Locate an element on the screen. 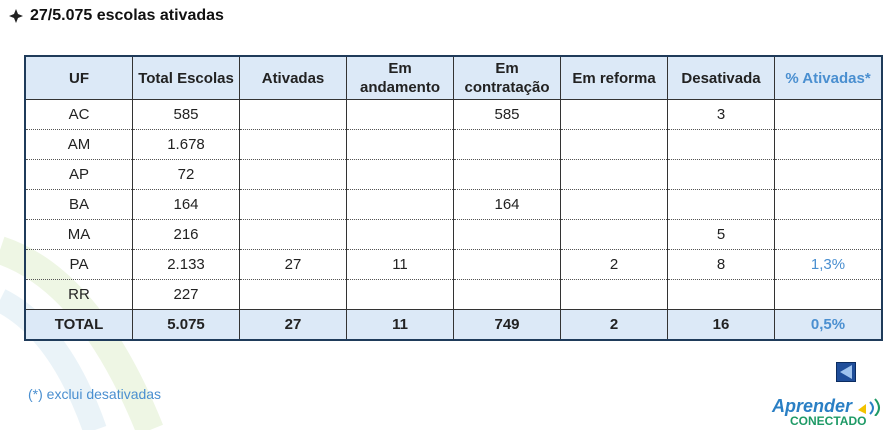 The width and height of the screenshot is (890, 430). table-row: PA 2.133 27 11 2 8 1,3% is located at coordinates (453, 264).